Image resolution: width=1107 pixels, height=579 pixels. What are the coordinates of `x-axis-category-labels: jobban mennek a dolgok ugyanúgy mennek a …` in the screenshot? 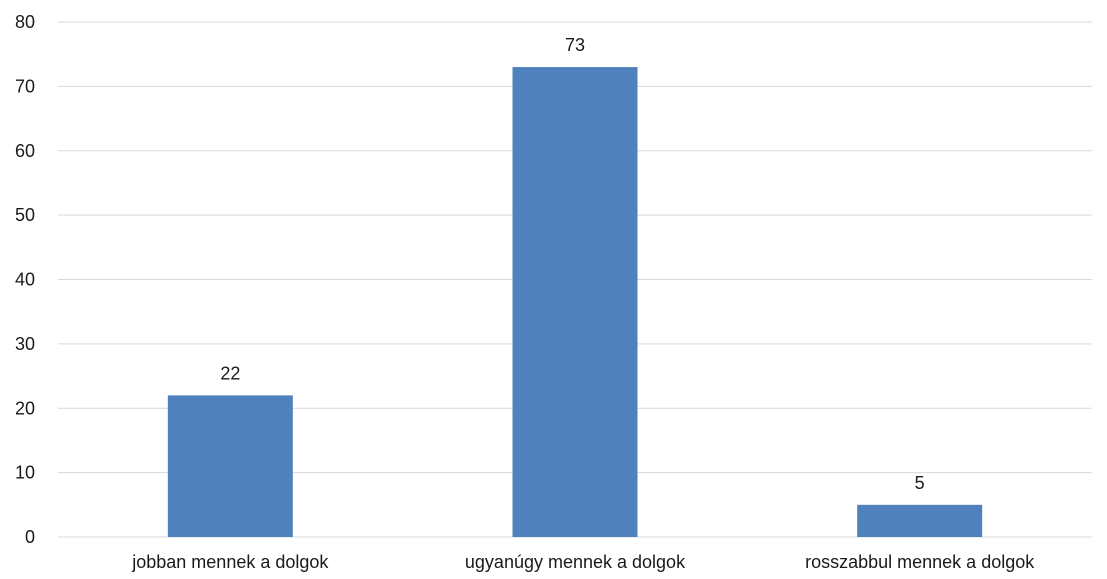 It's located at (583, 562).